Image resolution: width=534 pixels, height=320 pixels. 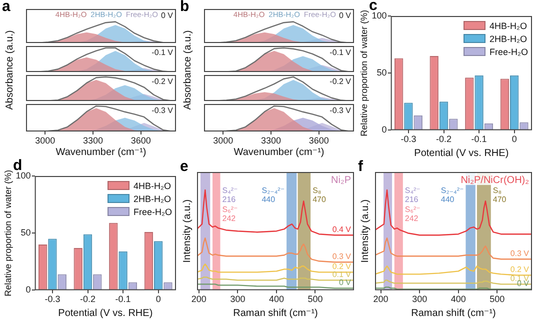 What do you see at coordinates (360, 166) in the screenshot?
I see `chart-title: f` at bounding box center [360, 166].